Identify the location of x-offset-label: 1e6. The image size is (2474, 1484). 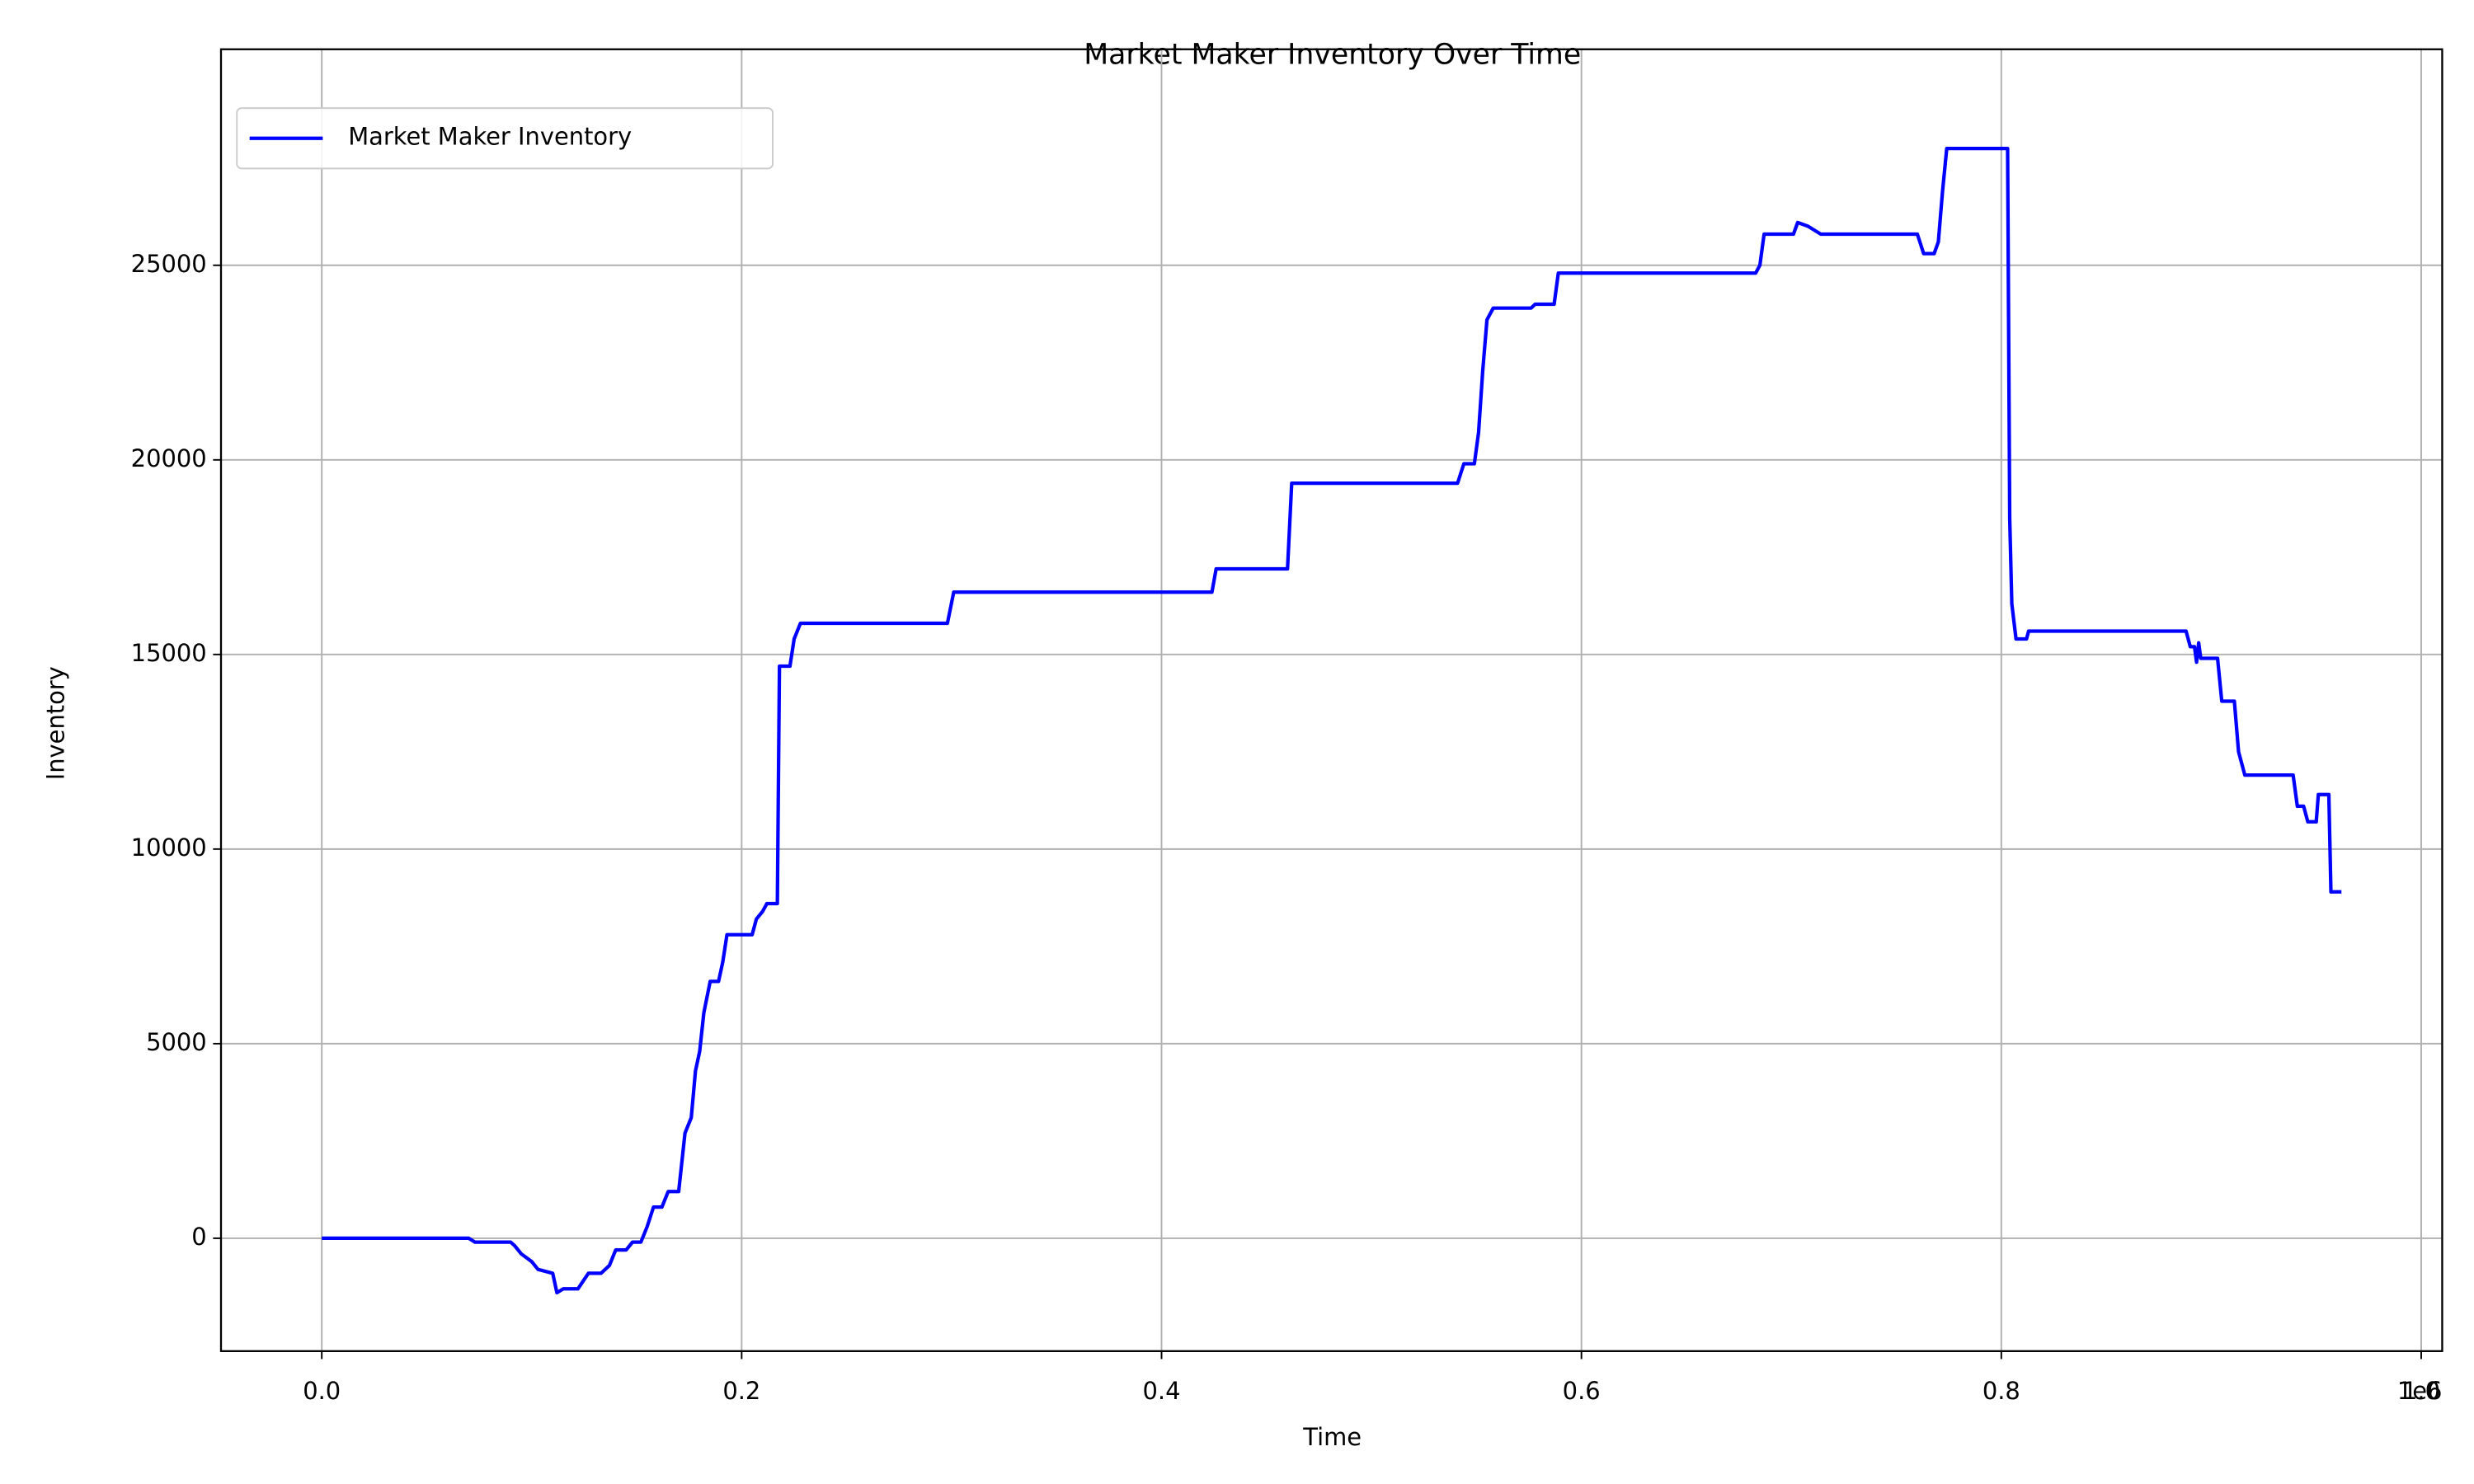
(2420, 1391).